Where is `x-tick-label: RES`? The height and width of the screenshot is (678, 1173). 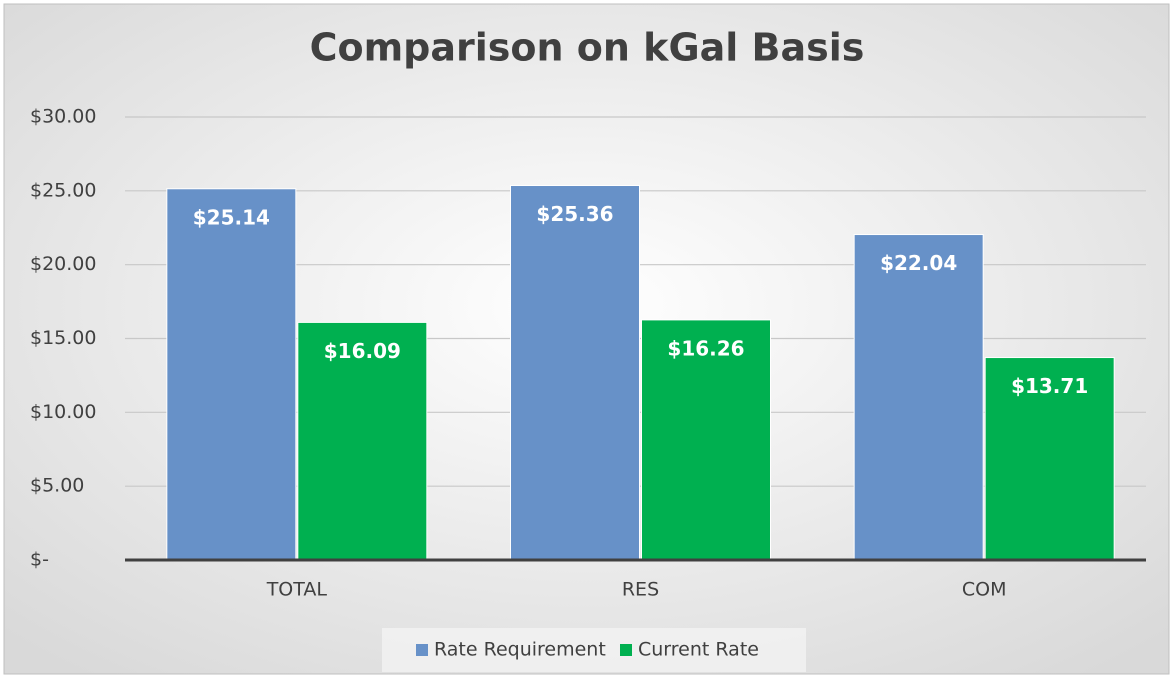 x-tick-label: RES is located at coordinates (640, 590).